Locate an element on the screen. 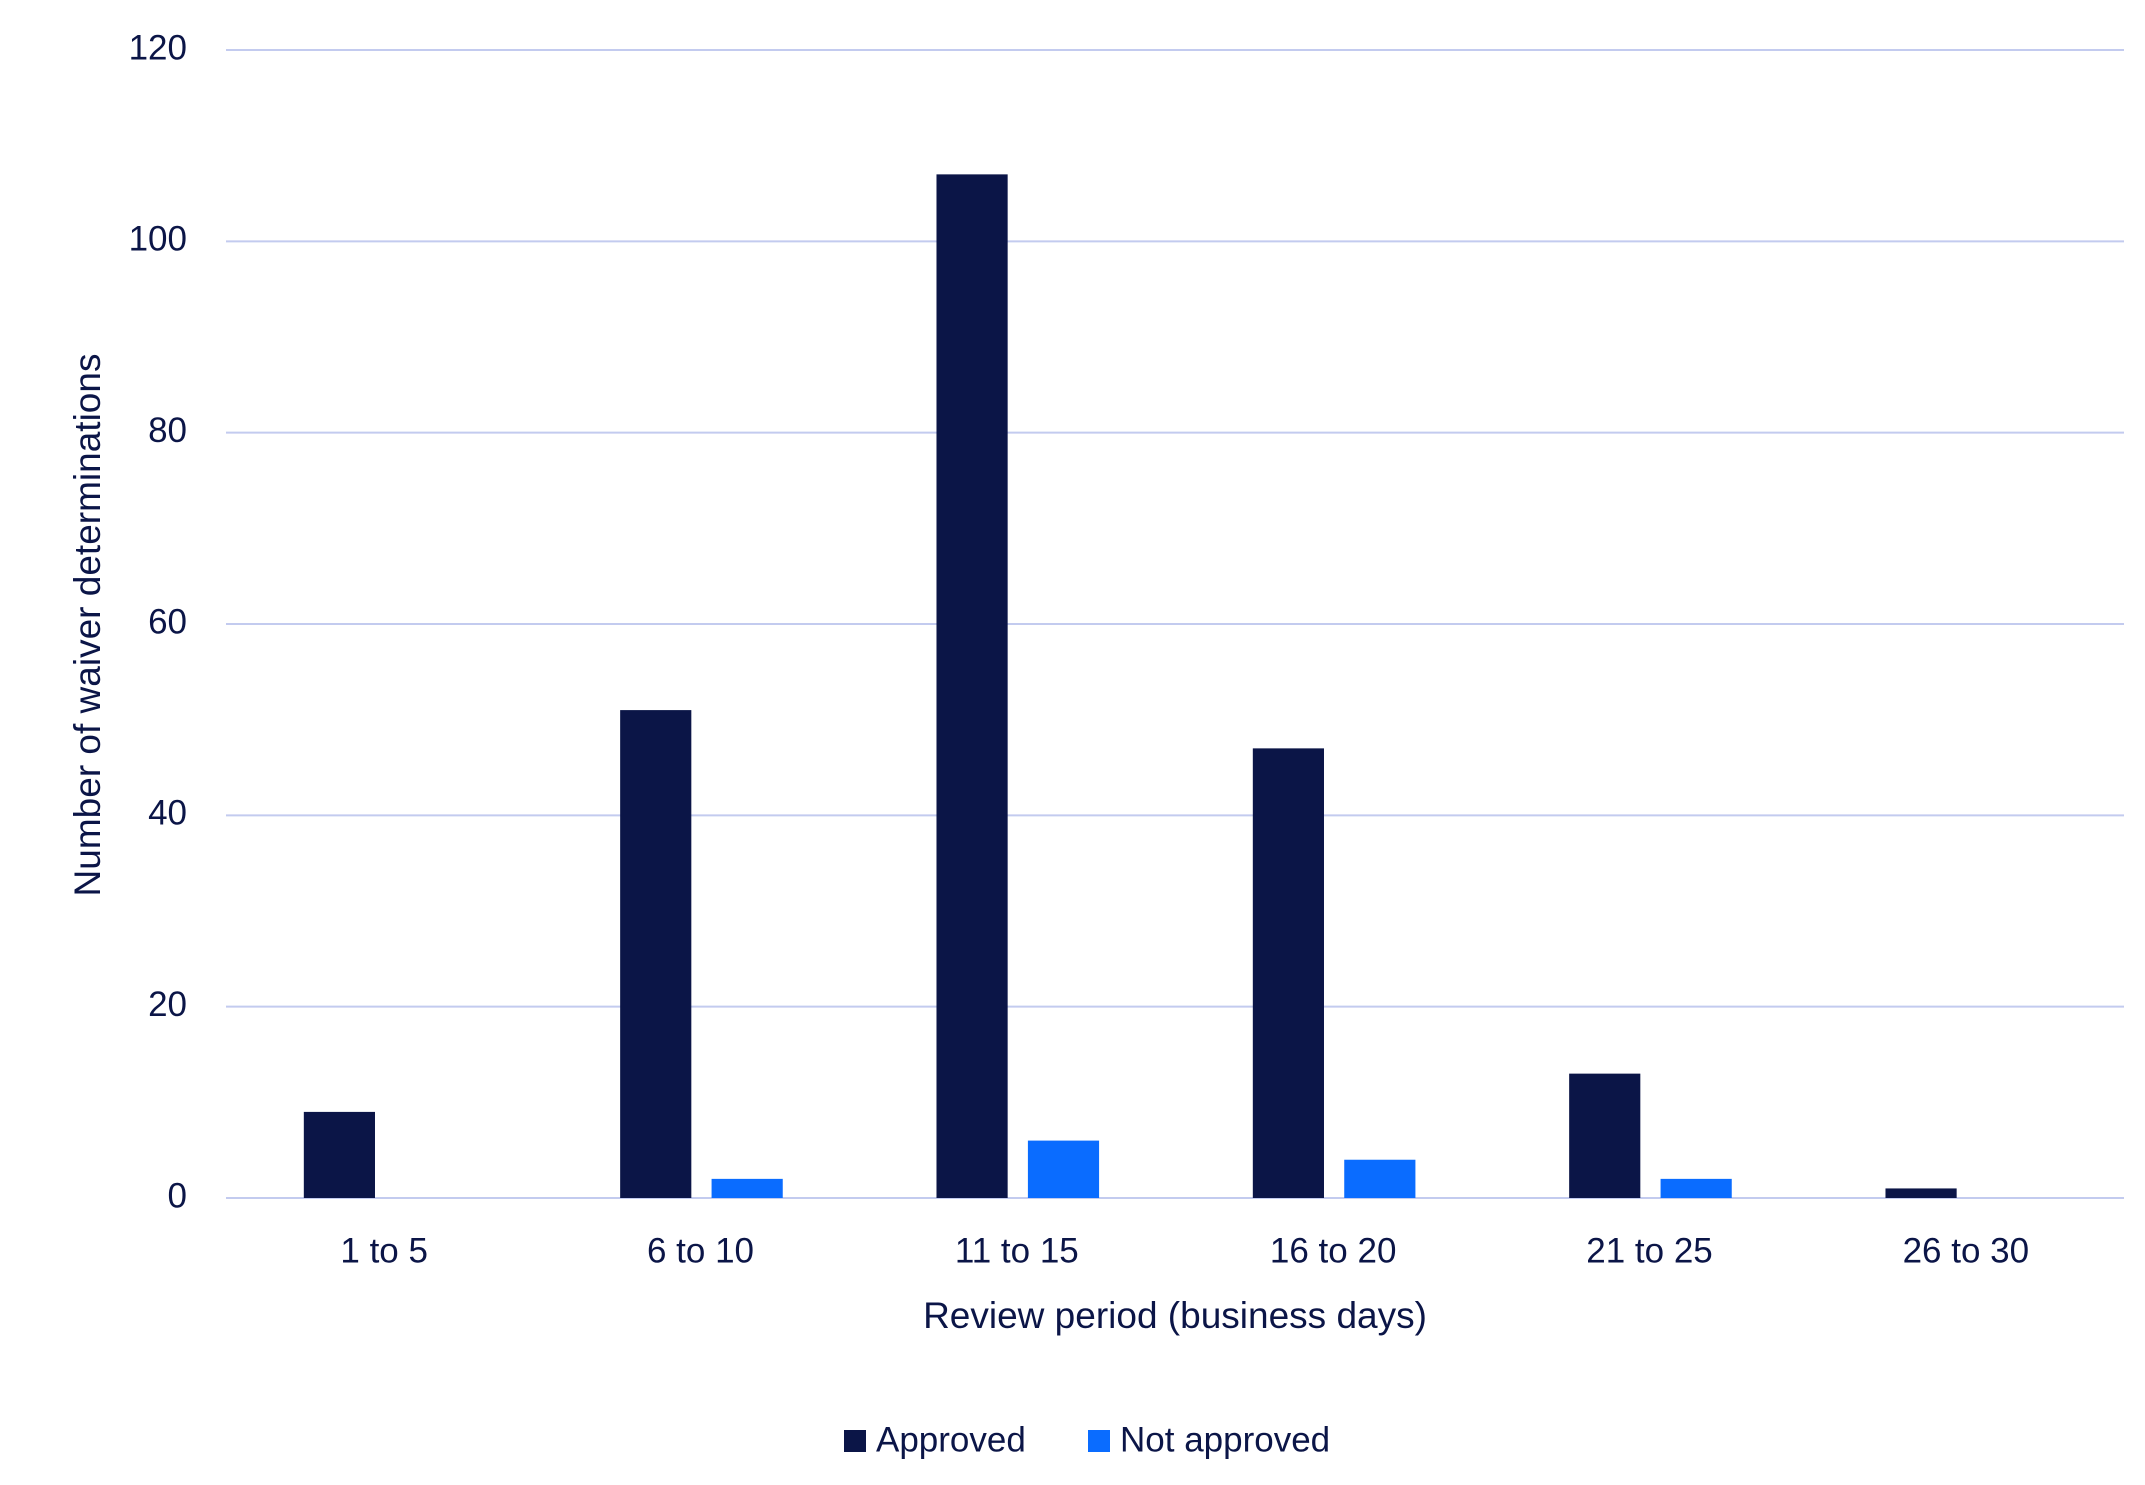 This screenshot has width=2145, height=1485. x-tick-label: 1 to 5 is located at coordinates (384, 1250).